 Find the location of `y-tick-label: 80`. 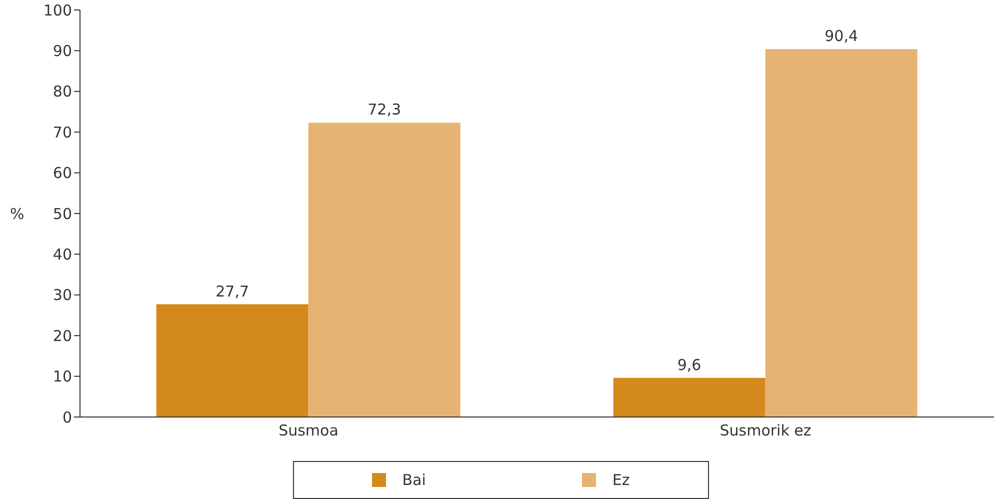

y-tick-label: 80 is located at coordinates (62, 91).